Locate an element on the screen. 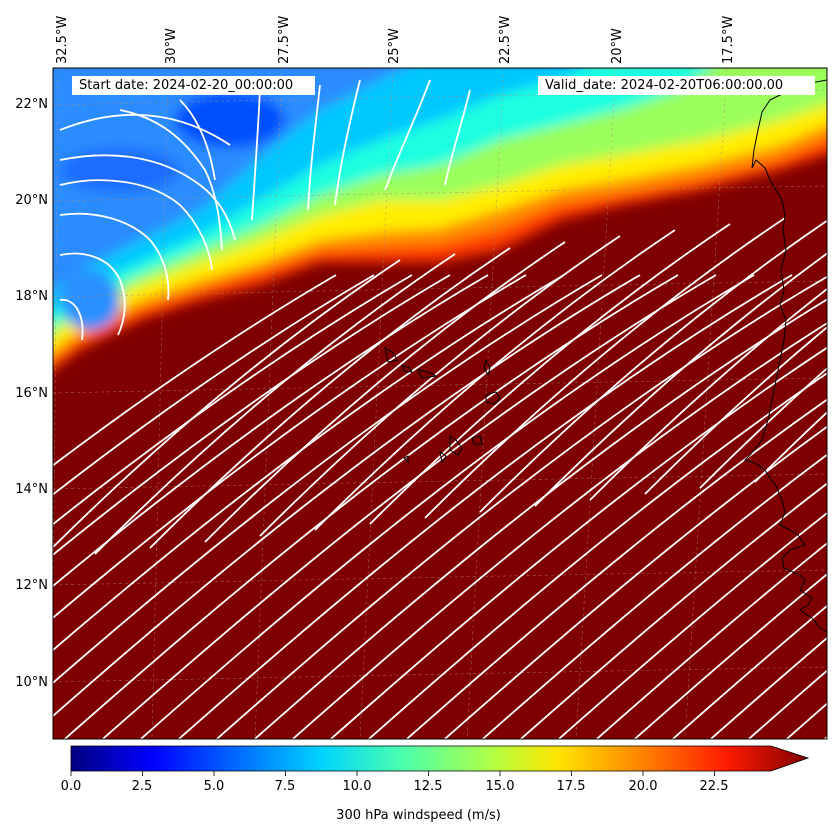 This screenshot has width=837, height=836. lon-tick-label: 17.5°W is located at coordinates (728, 39).